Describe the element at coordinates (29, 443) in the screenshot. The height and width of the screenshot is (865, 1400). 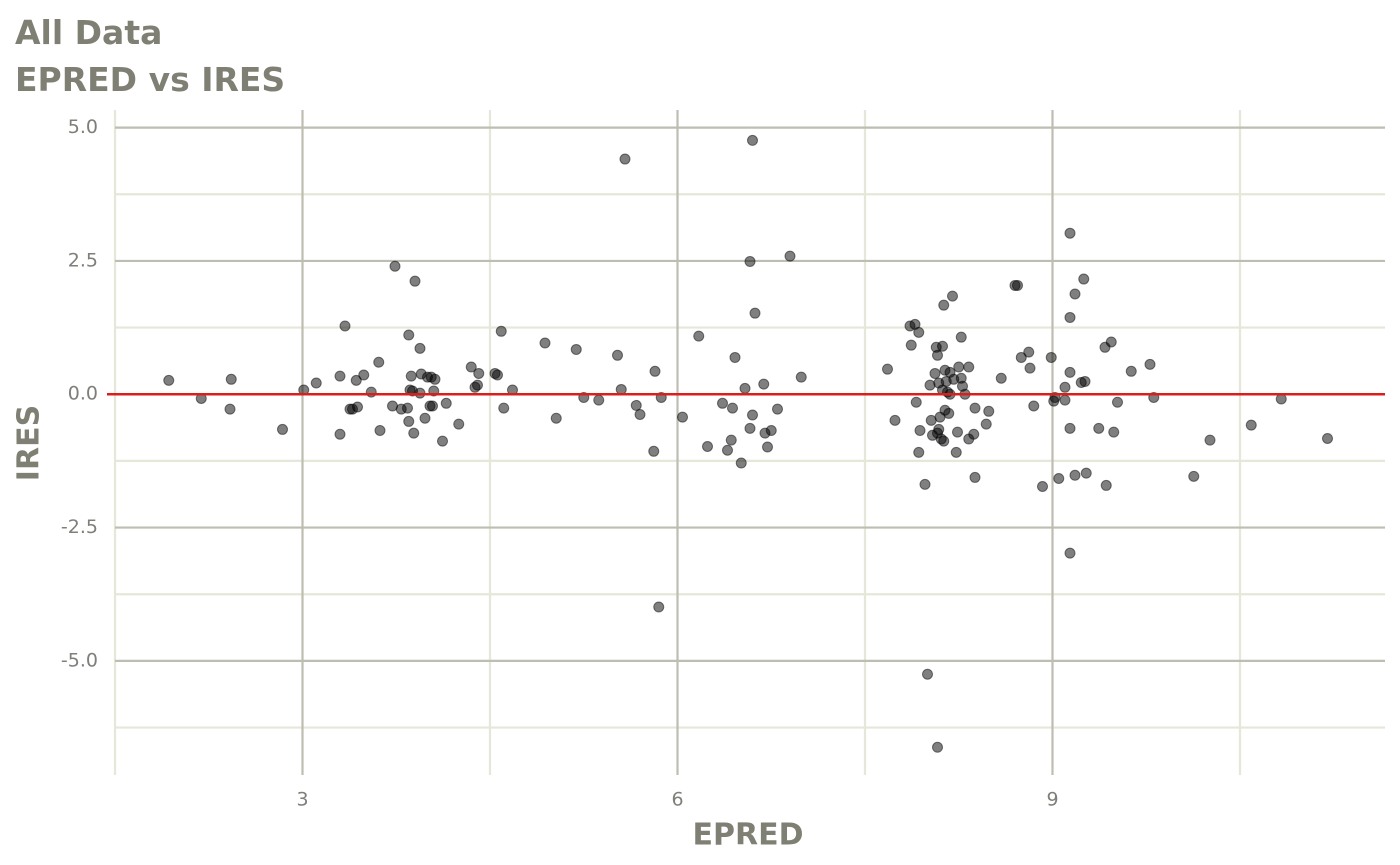
I see `y-axis-label: IRES` at that location.